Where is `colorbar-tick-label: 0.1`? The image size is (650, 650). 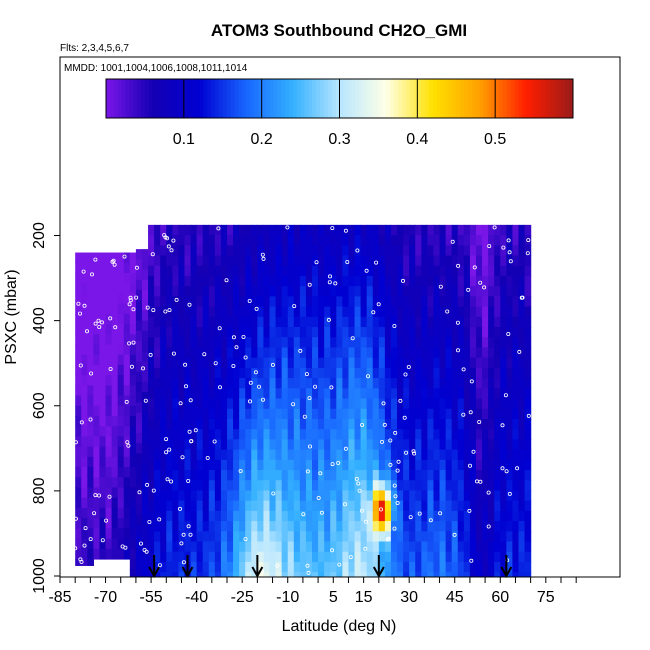 colorbar-tick-label: 0.1 is located at coordinates (184, 139).